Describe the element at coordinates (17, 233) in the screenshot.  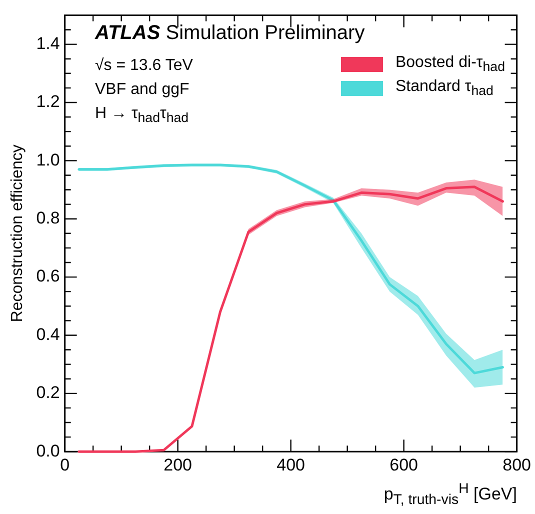
I see `y-axis-title: Reconstruction efficiency` at that location.